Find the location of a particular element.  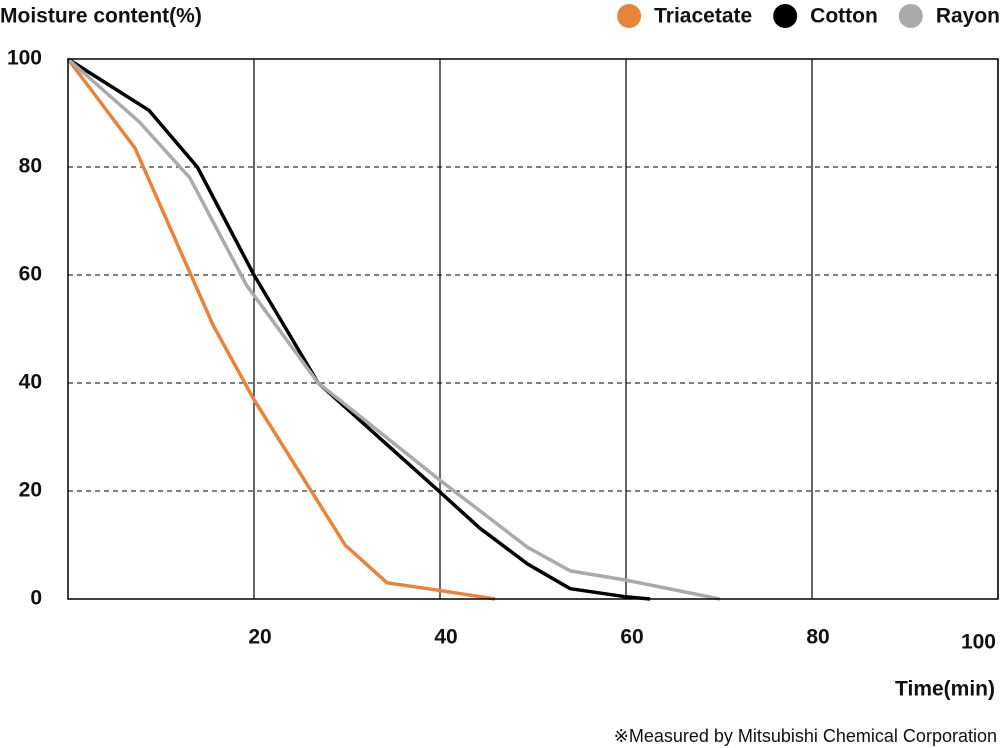

y-tick-label: 0 is located at coordinates (36, 598).